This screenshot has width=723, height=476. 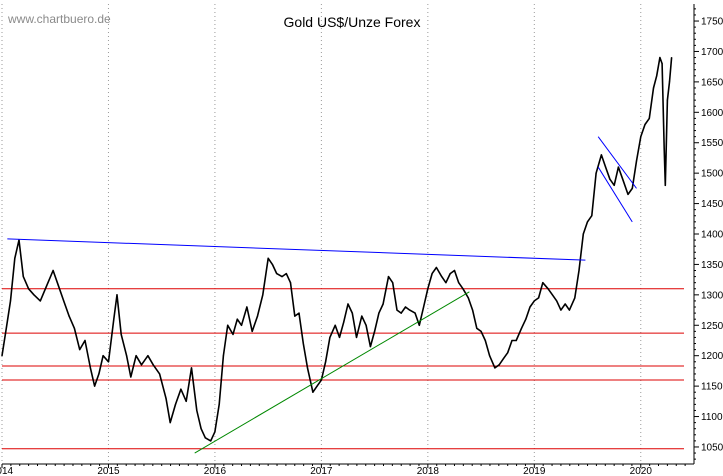 I want to click on y-tick-label-1700: 1700, so click(x=712, y=52).